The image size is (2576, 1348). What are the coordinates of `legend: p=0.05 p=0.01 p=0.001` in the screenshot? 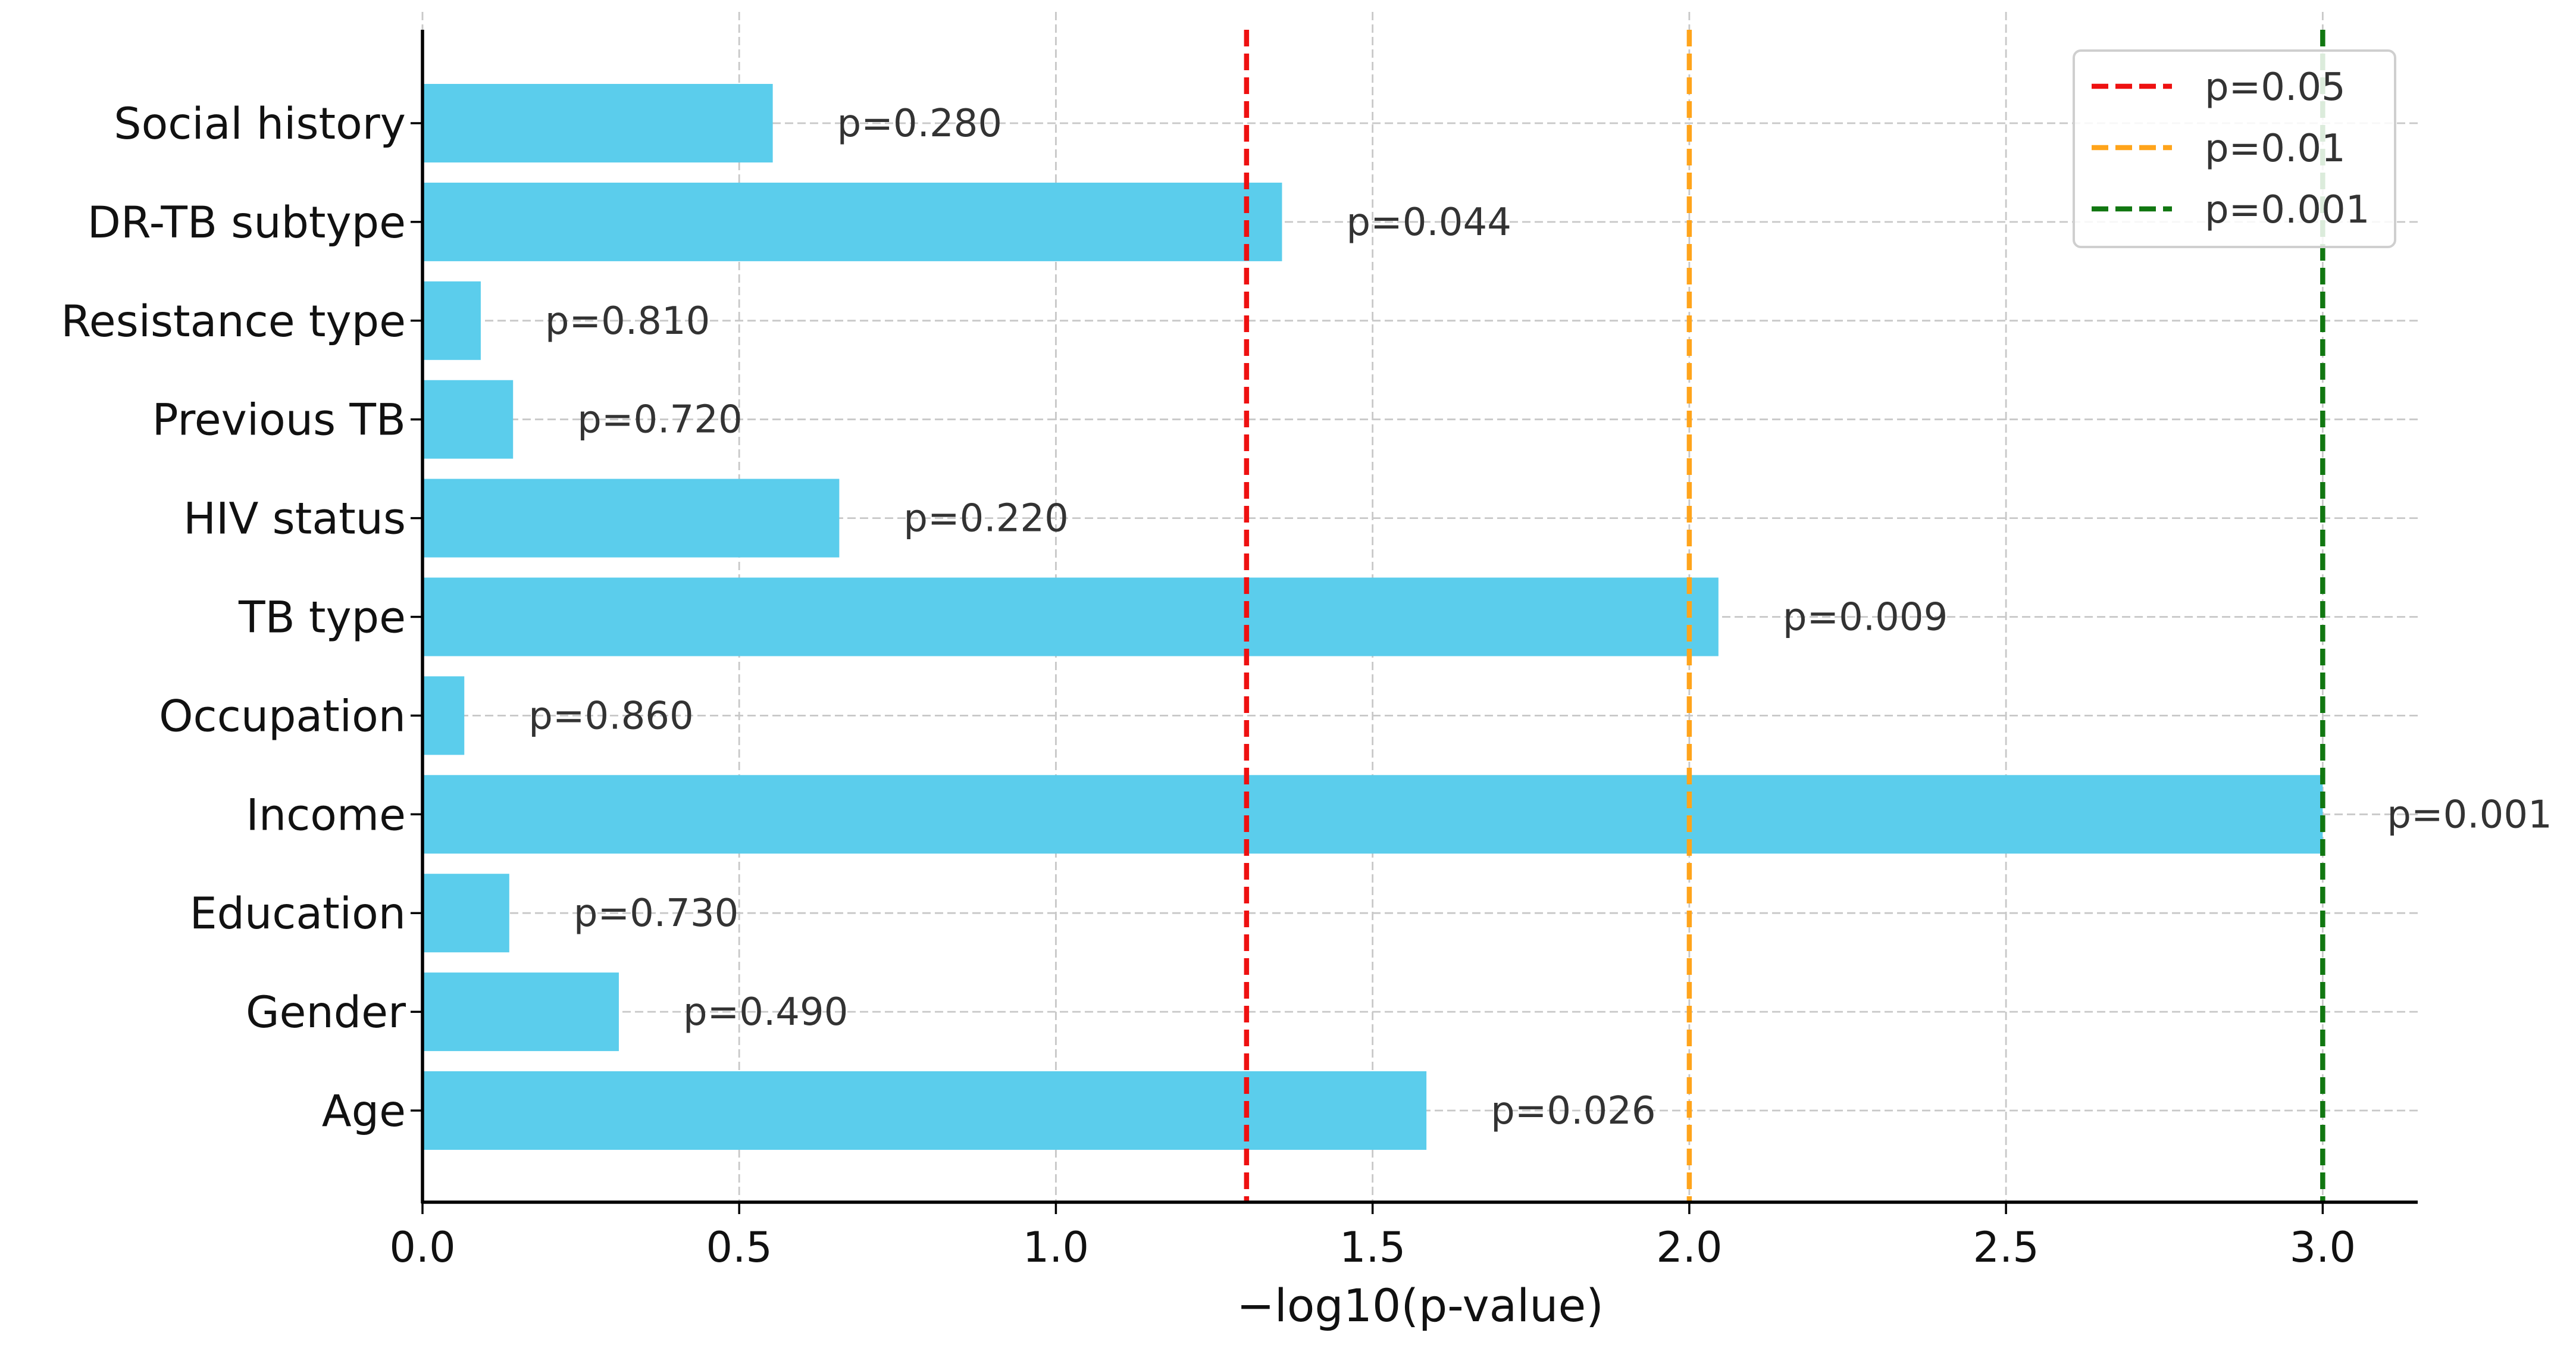 It's located at (2234, 148).